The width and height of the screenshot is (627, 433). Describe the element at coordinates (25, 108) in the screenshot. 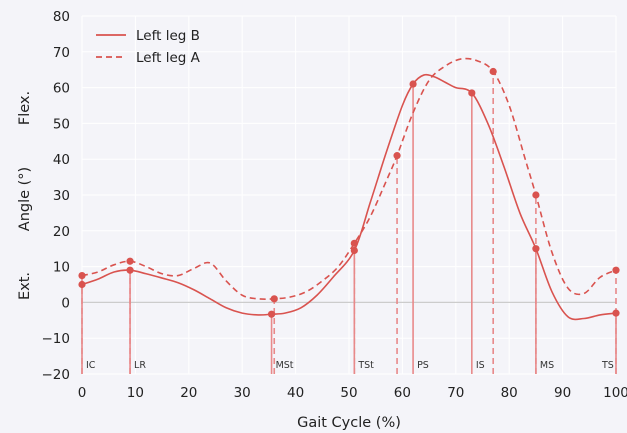

I see `y-axis-flex-label: Flex.` at that location.